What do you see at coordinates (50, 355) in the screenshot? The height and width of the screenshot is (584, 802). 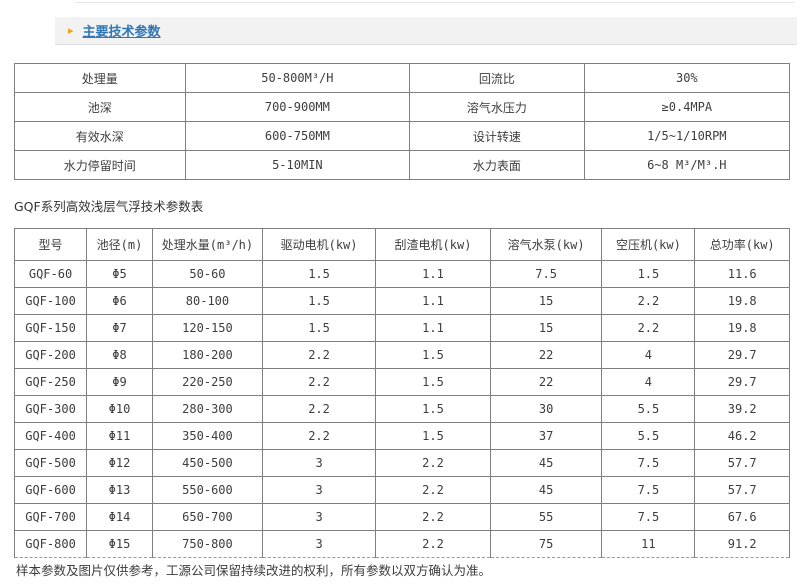 I see `model-cell: GQF-200` at bounding box center [50, 355].